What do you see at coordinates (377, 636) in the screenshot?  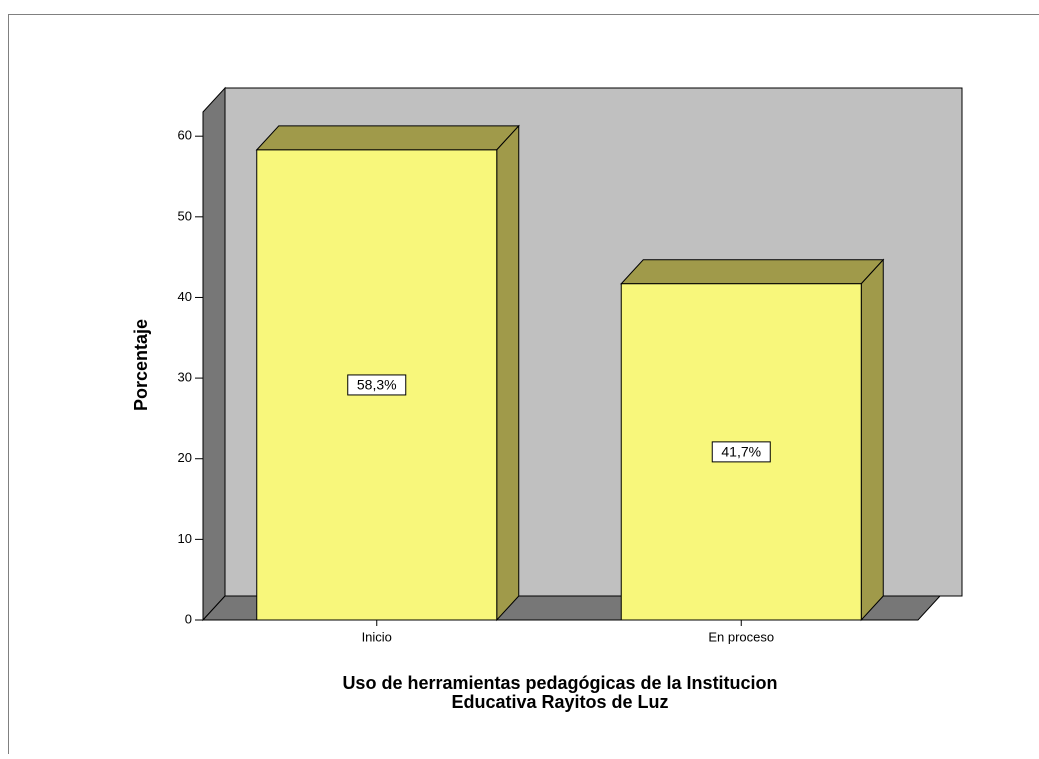 I see `x-tick-label: Inicio` at bounding box center [377, 636].